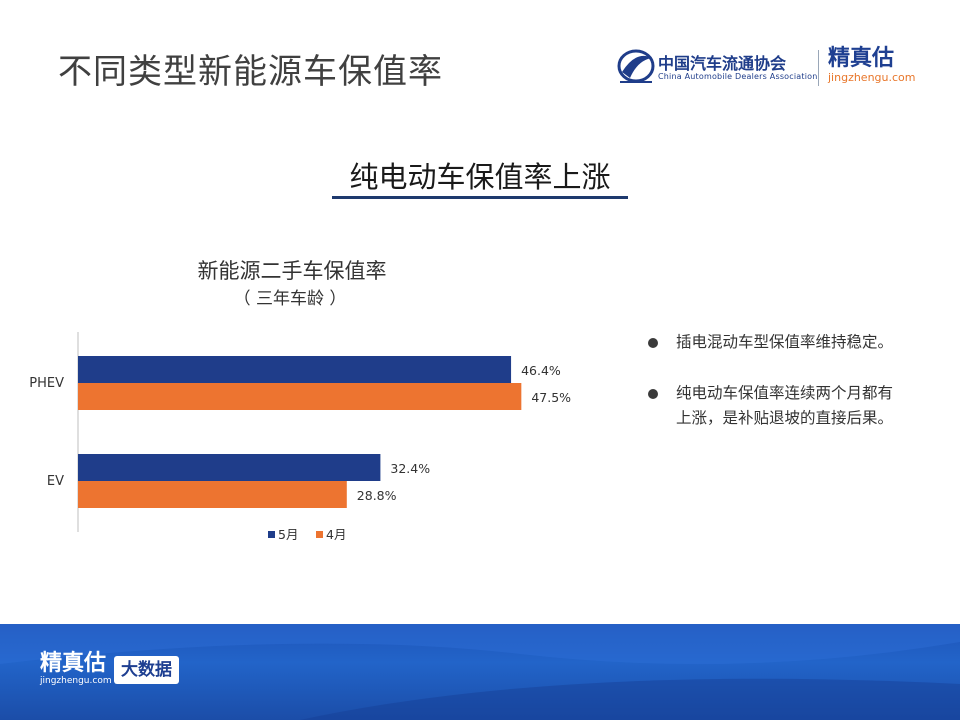 This screenshot has width=960, height=720. Describe the element at coordinates (410, 468) in the screenshot. I see `bar-value-label: 32.4%` at that location.